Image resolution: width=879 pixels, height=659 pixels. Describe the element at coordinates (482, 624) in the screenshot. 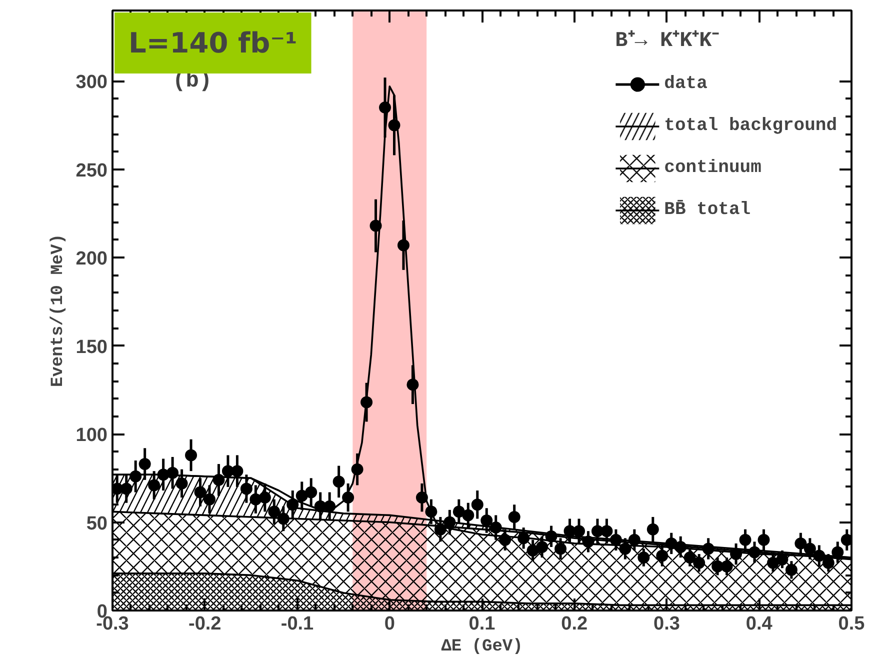

I see `x-tick-label: 0.1` at that location.